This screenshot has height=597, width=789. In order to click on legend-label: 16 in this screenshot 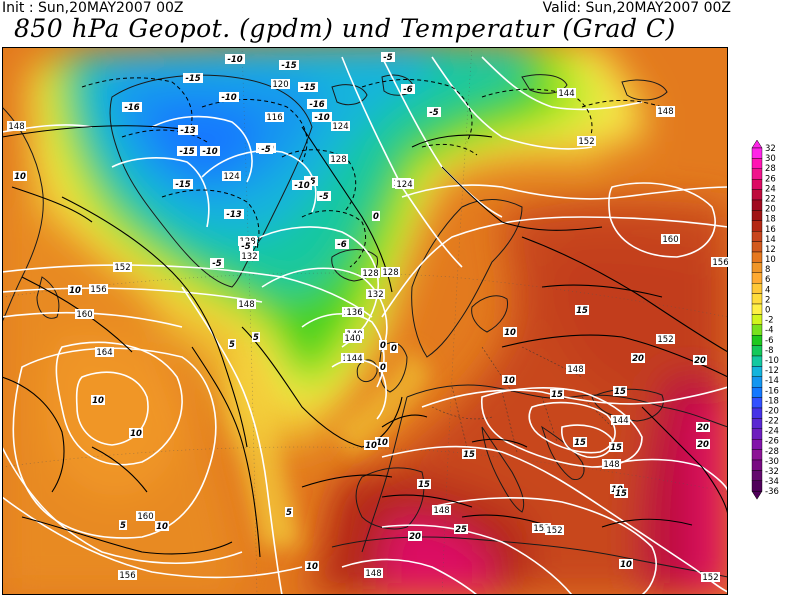, I will do `click(770, 230)`.